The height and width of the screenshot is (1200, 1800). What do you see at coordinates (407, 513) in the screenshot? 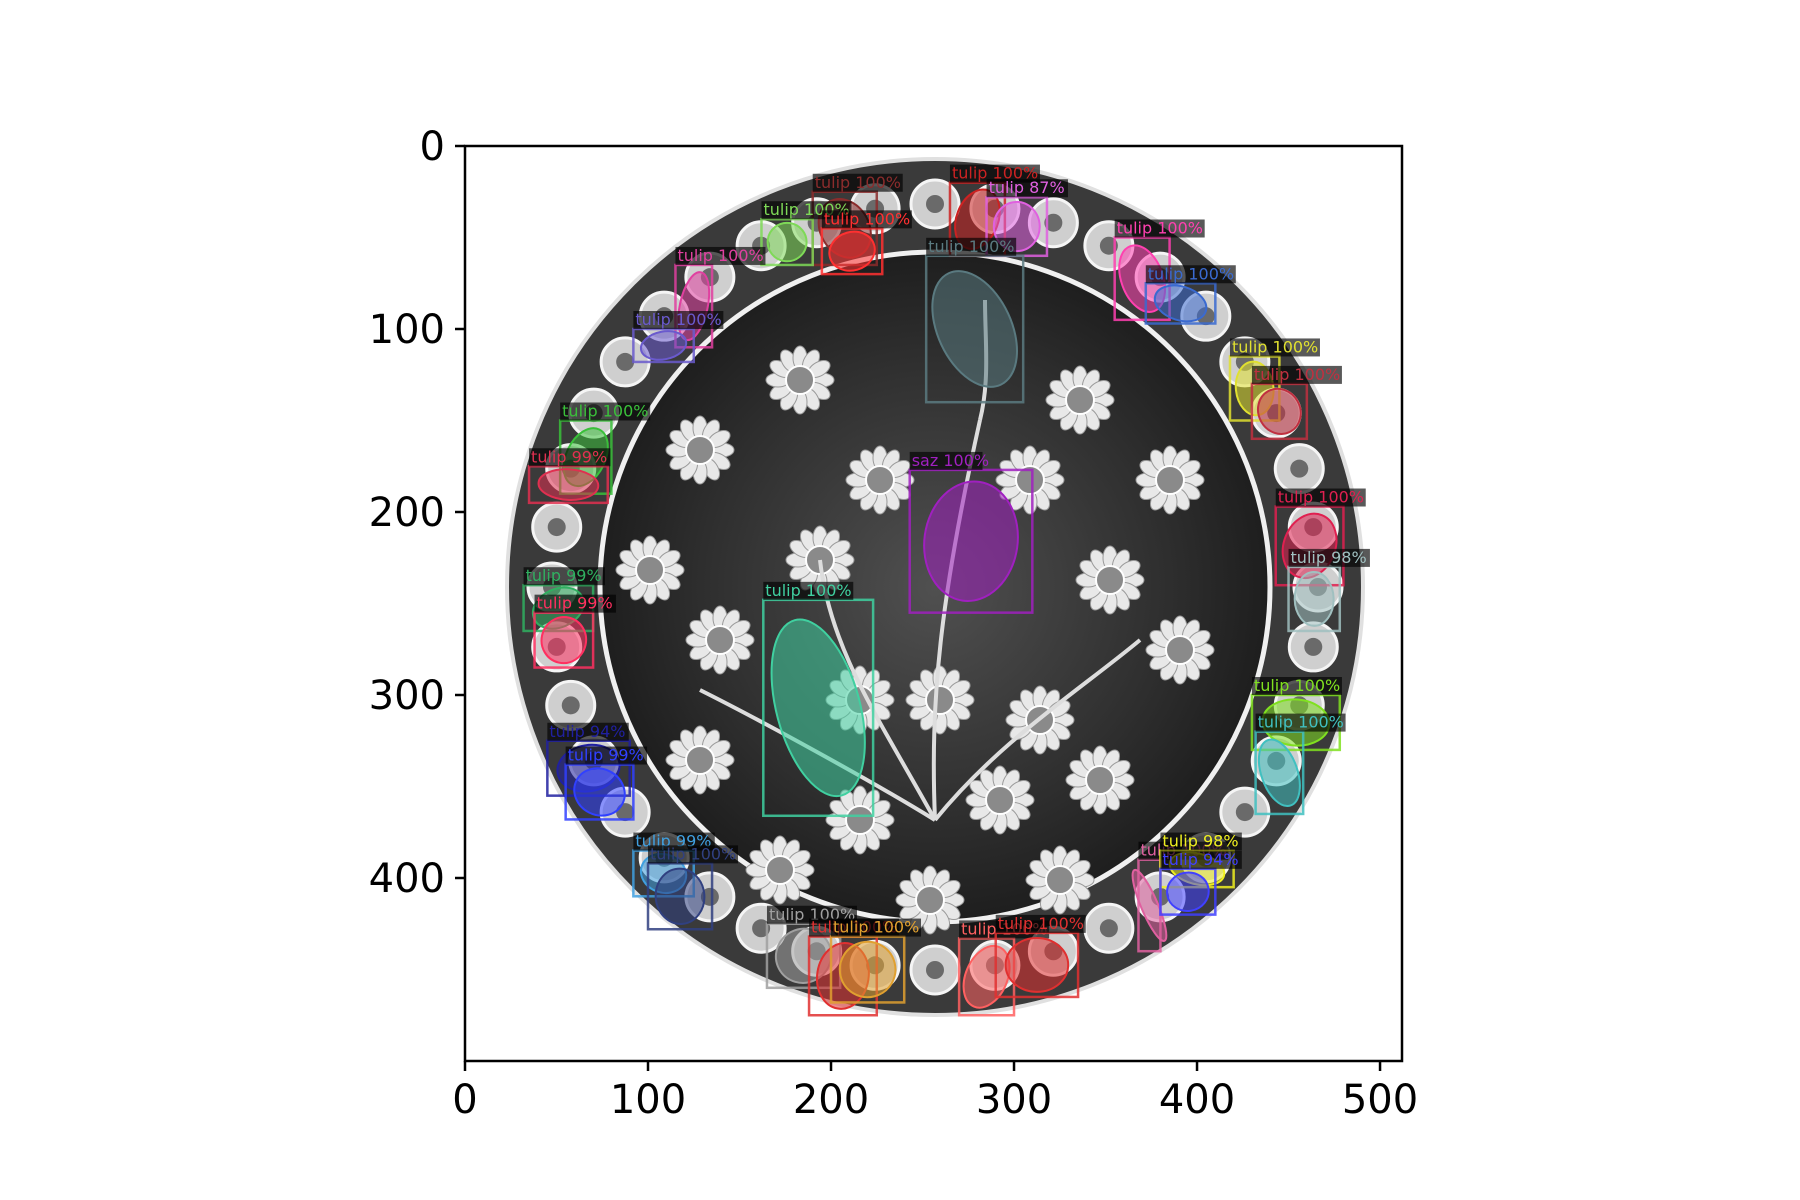
I see `y-tick-label: 200` at bounding box center [407, 513].